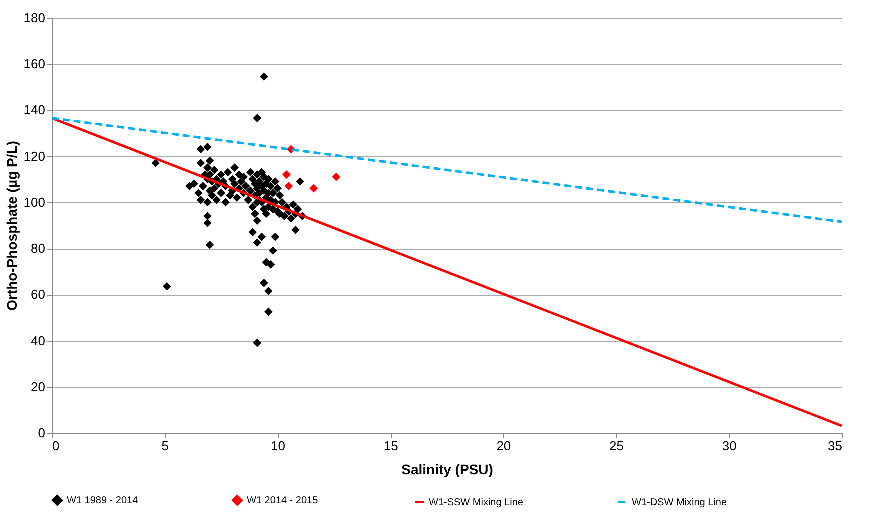  I want to click on legend-label: W1-DSW Mixing Line, so click(680, 502).